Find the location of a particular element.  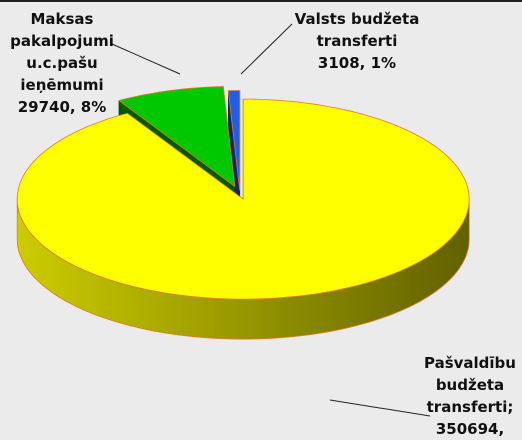

category-label: Maksas pakalpojumi u.c.pašu ieņēmumi is located at coordinates (62, 52).